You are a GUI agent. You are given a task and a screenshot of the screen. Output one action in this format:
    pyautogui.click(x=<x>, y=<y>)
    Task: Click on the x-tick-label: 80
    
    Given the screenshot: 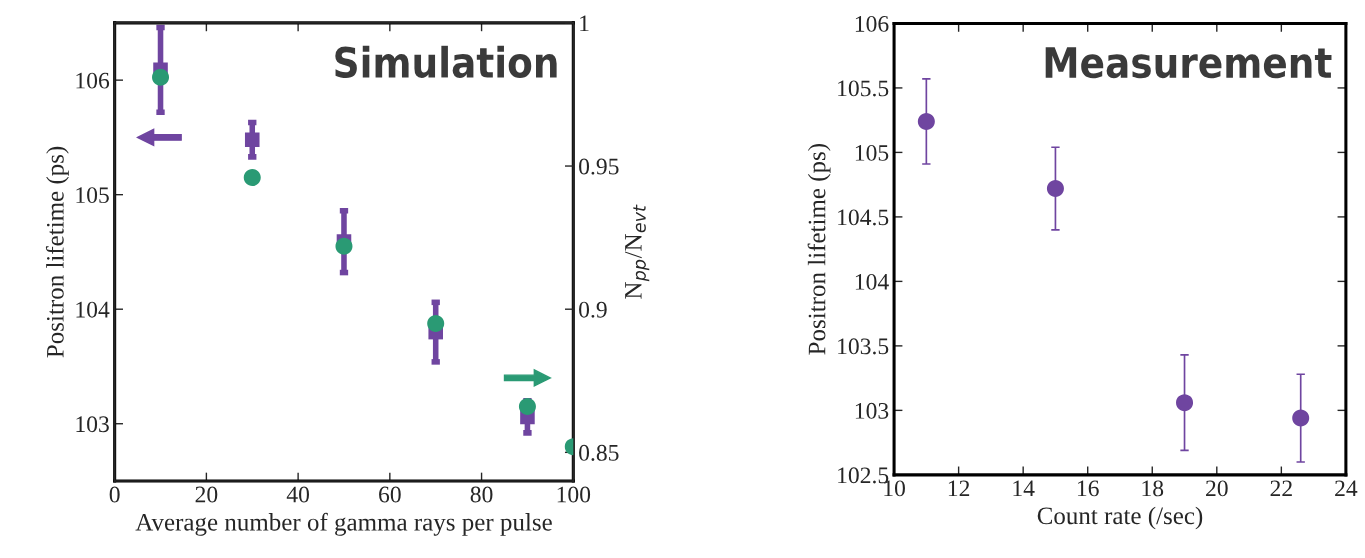 What is the action you would take?
    pyautogui.click(x=481, y=494)
    